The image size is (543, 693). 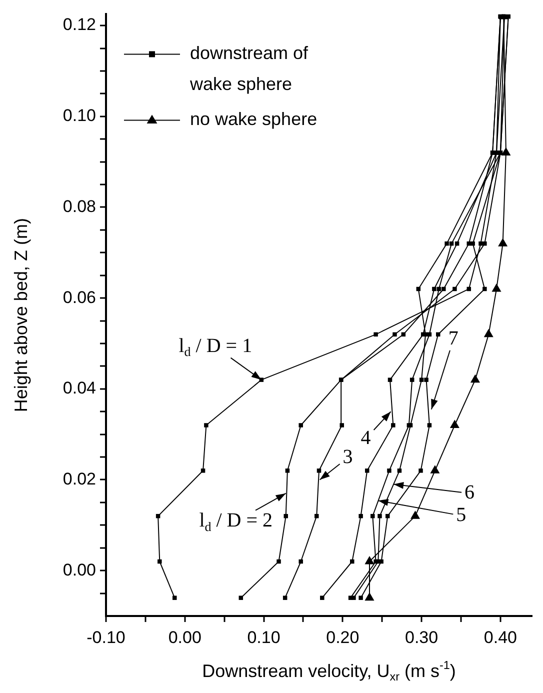 What do you see at coordinates (469, 493) in the screenshot?
I see `annotation: 6` at bounding box center [469, 493].